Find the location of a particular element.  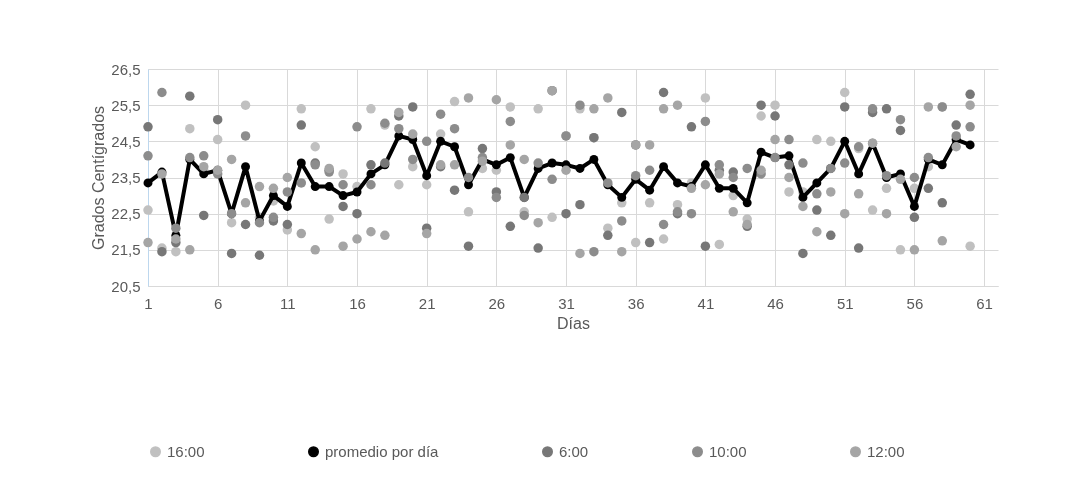

legend-label: 10:00 is located at coordinates (728, 451).